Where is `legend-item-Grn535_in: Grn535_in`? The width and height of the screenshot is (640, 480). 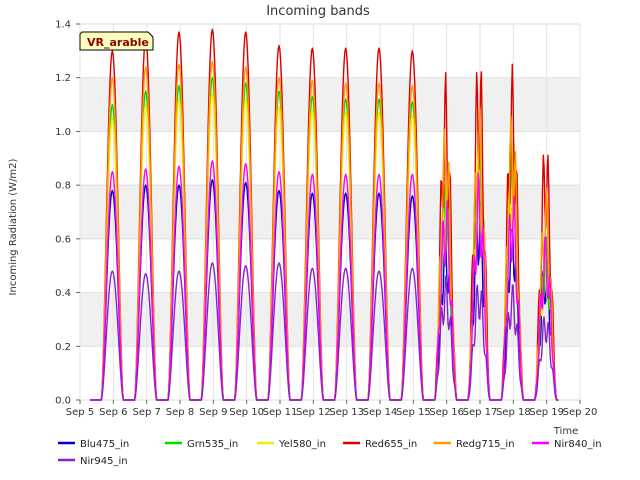
legend-item-Grn535_in: Grn535_in is located at coordinates (201, 444).